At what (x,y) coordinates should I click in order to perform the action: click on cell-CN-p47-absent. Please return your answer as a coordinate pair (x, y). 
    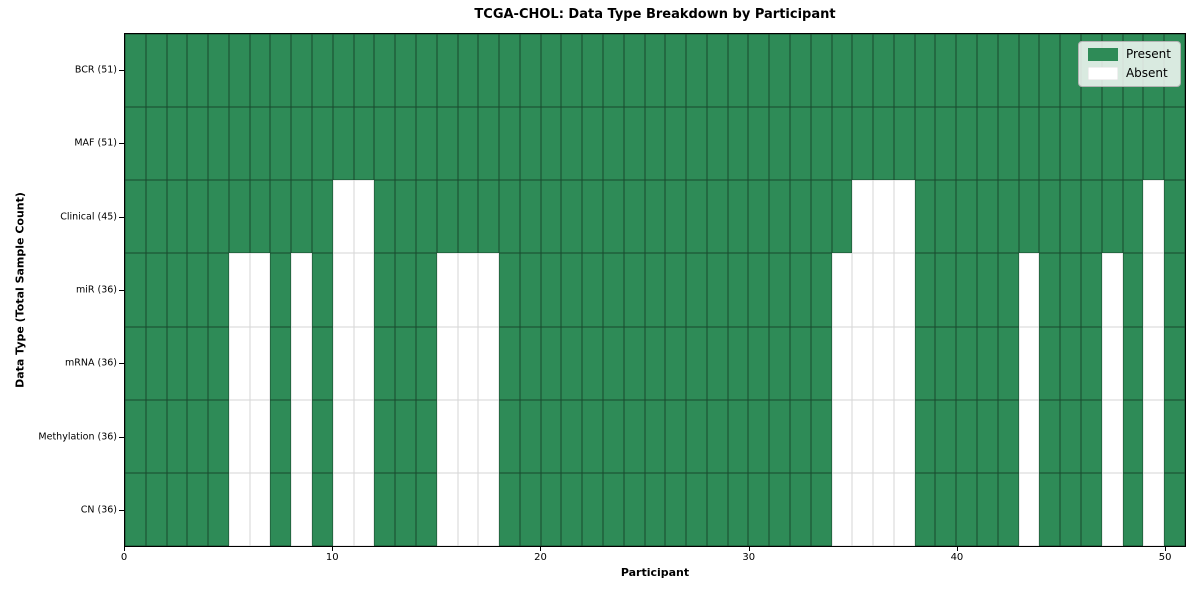
    Looking at the image, I should click on (1112, 509).